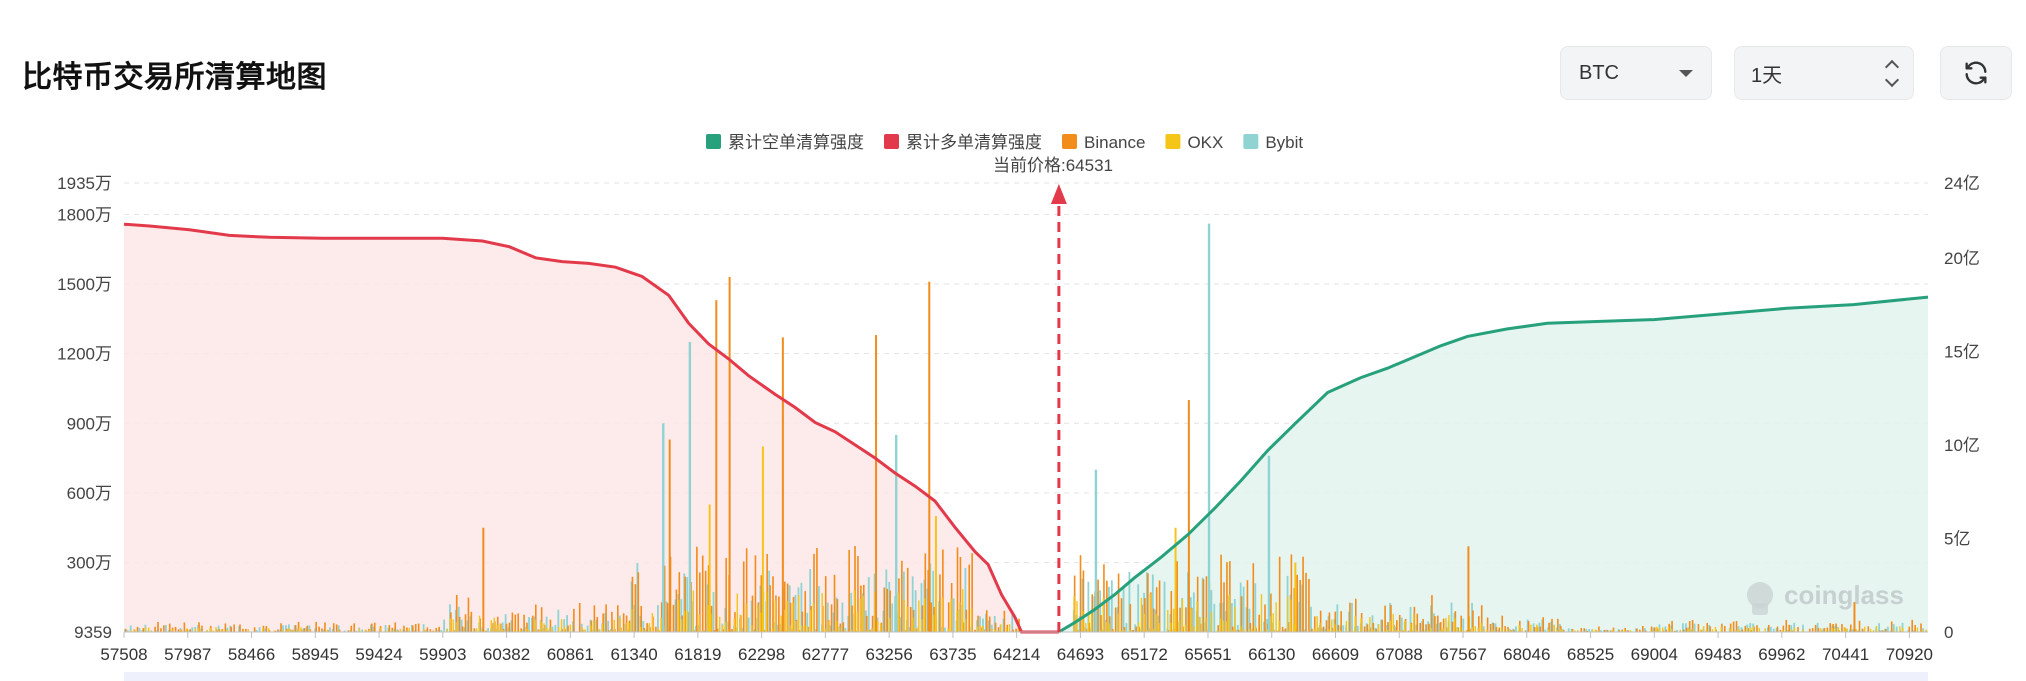 The height and width of the screenshot is (681, 2026). What do you see at coordinates (1824, 73) in the screenshot?
I see `time-range-select: 1天` at bounding box center [1824, 73].